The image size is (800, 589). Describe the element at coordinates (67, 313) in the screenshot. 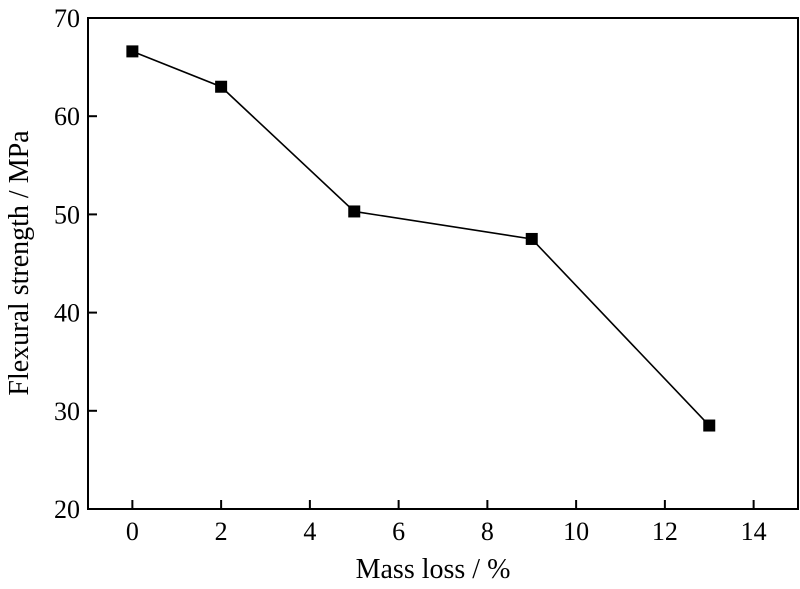

I see `y-tick-label: 40` at that location.